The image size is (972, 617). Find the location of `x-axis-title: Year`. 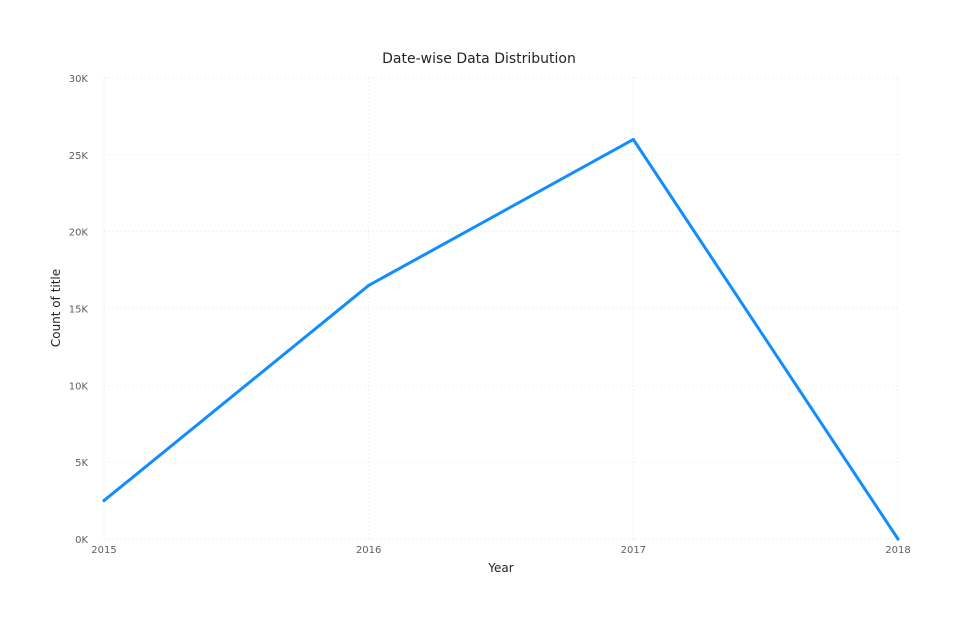

x-axis-title: Year is located at coordinates (500, 568).